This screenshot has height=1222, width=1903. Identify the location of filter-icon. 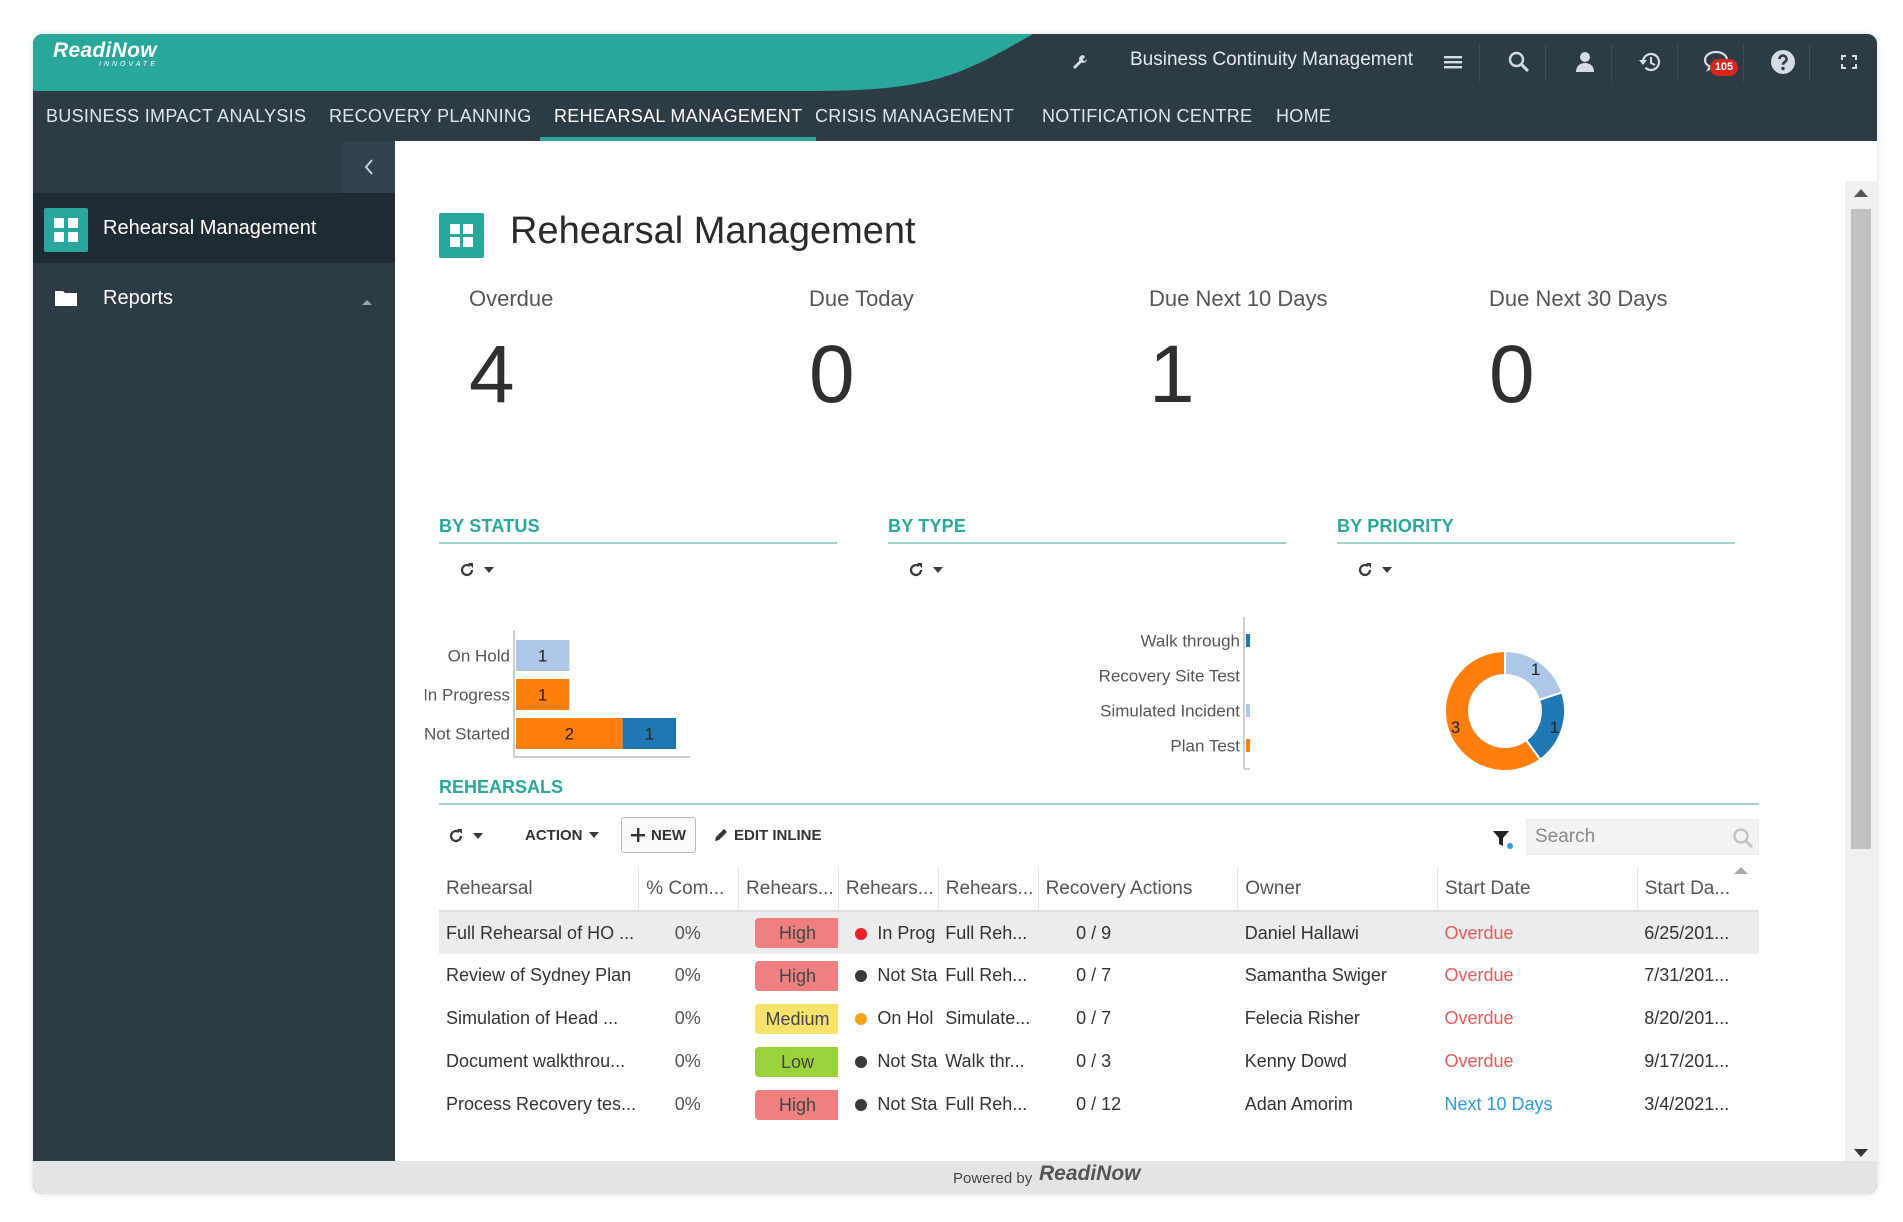
(1503, 840).